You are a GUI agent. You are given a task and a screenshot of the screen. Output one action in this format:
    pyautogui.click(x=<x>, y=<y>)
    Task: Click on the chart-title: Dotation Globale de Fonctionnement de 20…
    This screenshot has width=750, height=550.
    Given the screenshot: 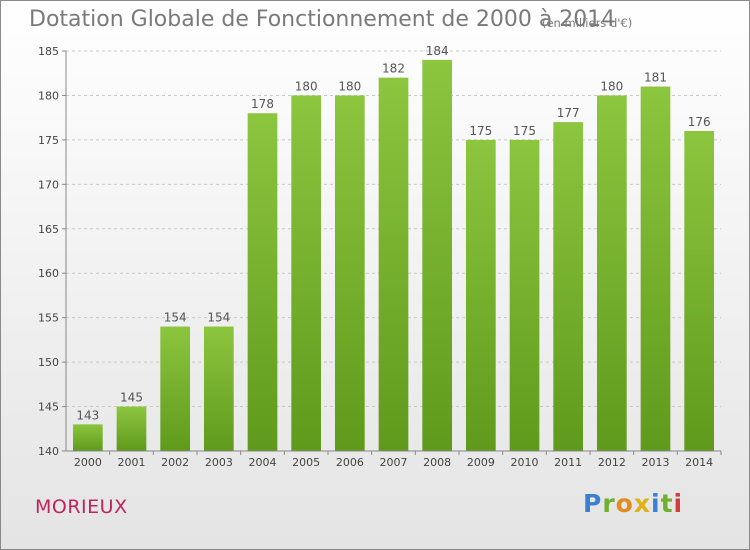 What is the action you would take?
    pyautogui.click(x=322, y=19)
    